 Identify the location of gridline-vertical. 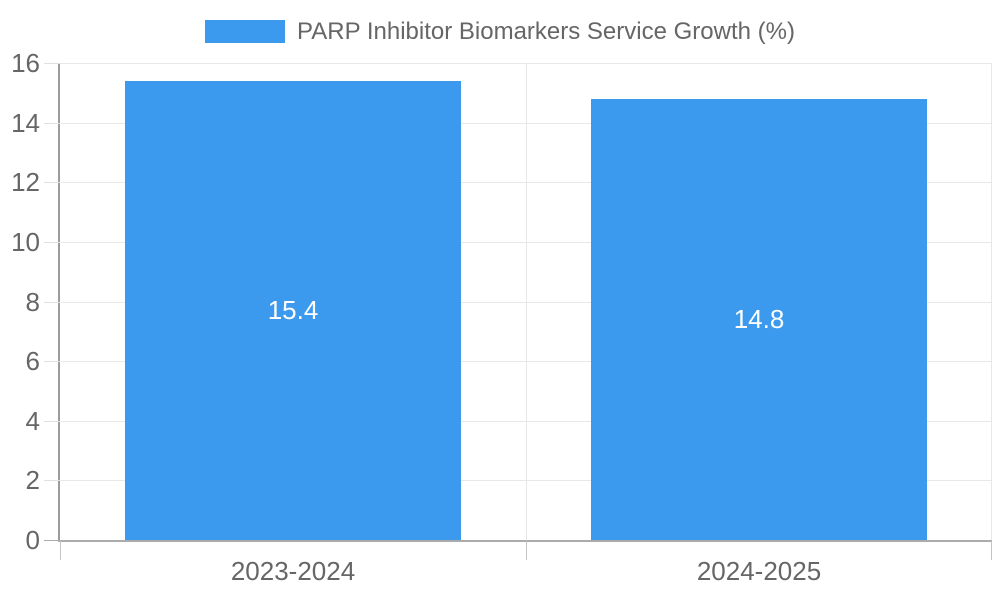
(526, 301).